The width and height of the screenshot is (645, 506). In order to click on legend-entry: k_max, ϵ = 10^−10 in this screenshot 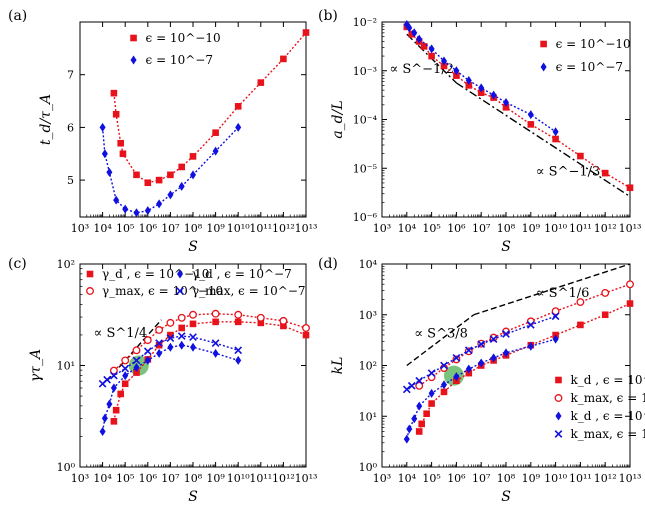, I will do `click(607, 398)`.